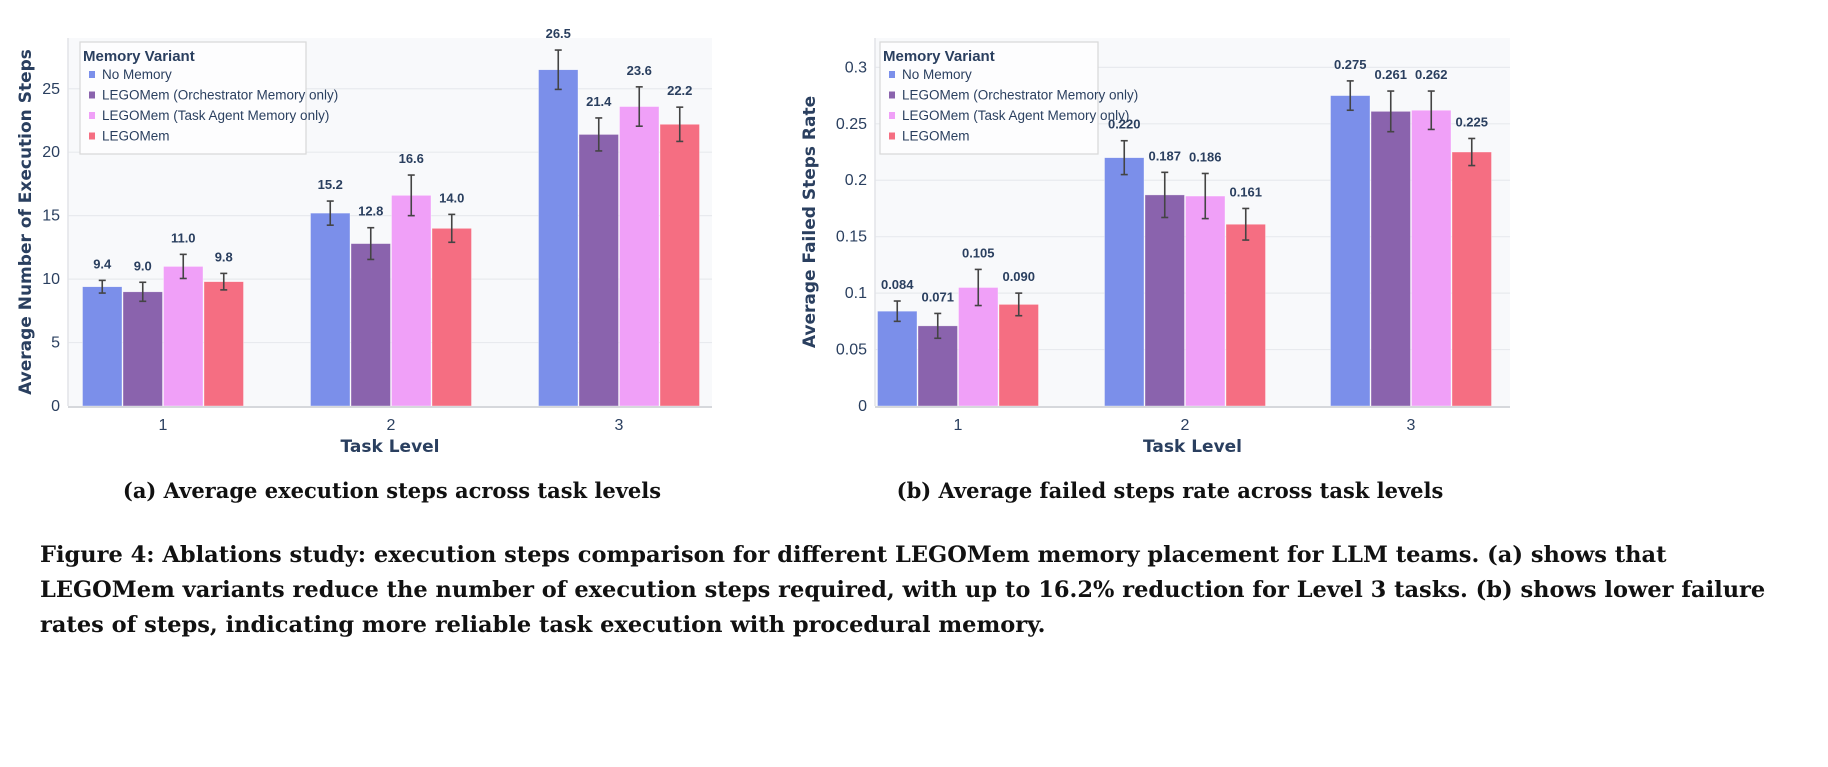 This screenshot has height=767, width=1828. I want to click on data-label: 0.225, so click(1471, 121).